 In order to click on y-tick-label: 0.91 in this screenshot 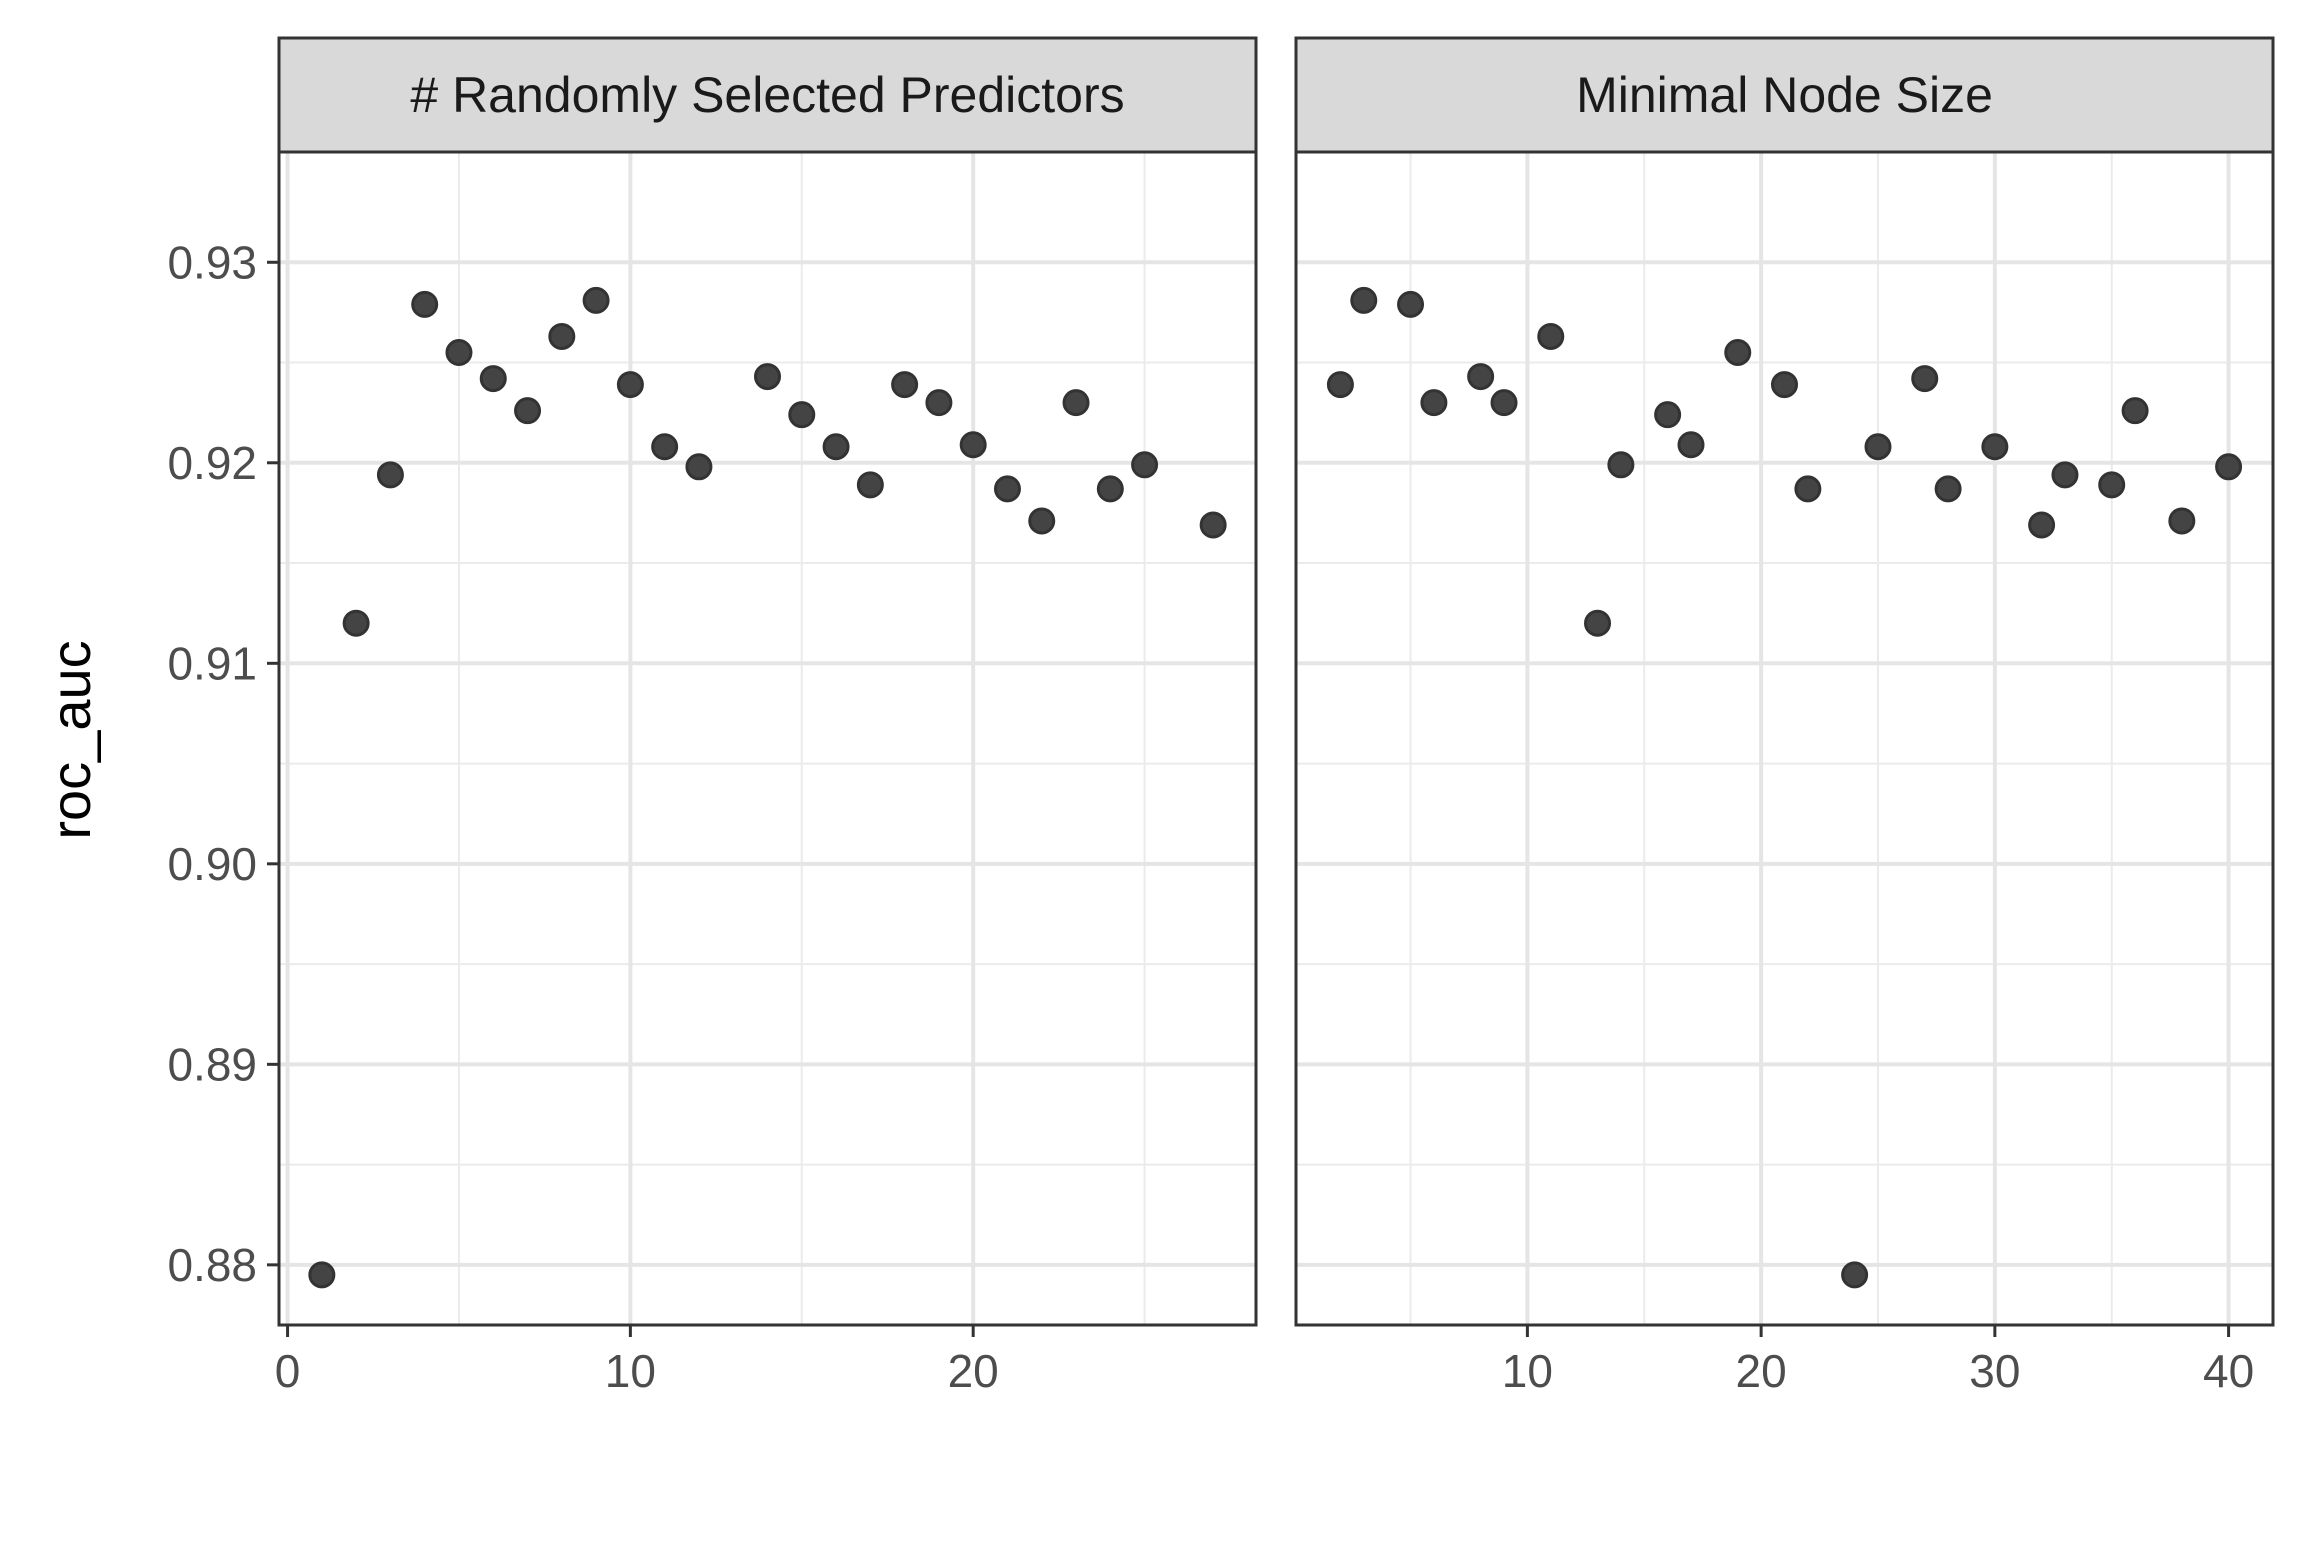, I will do `click(212, 663)`.